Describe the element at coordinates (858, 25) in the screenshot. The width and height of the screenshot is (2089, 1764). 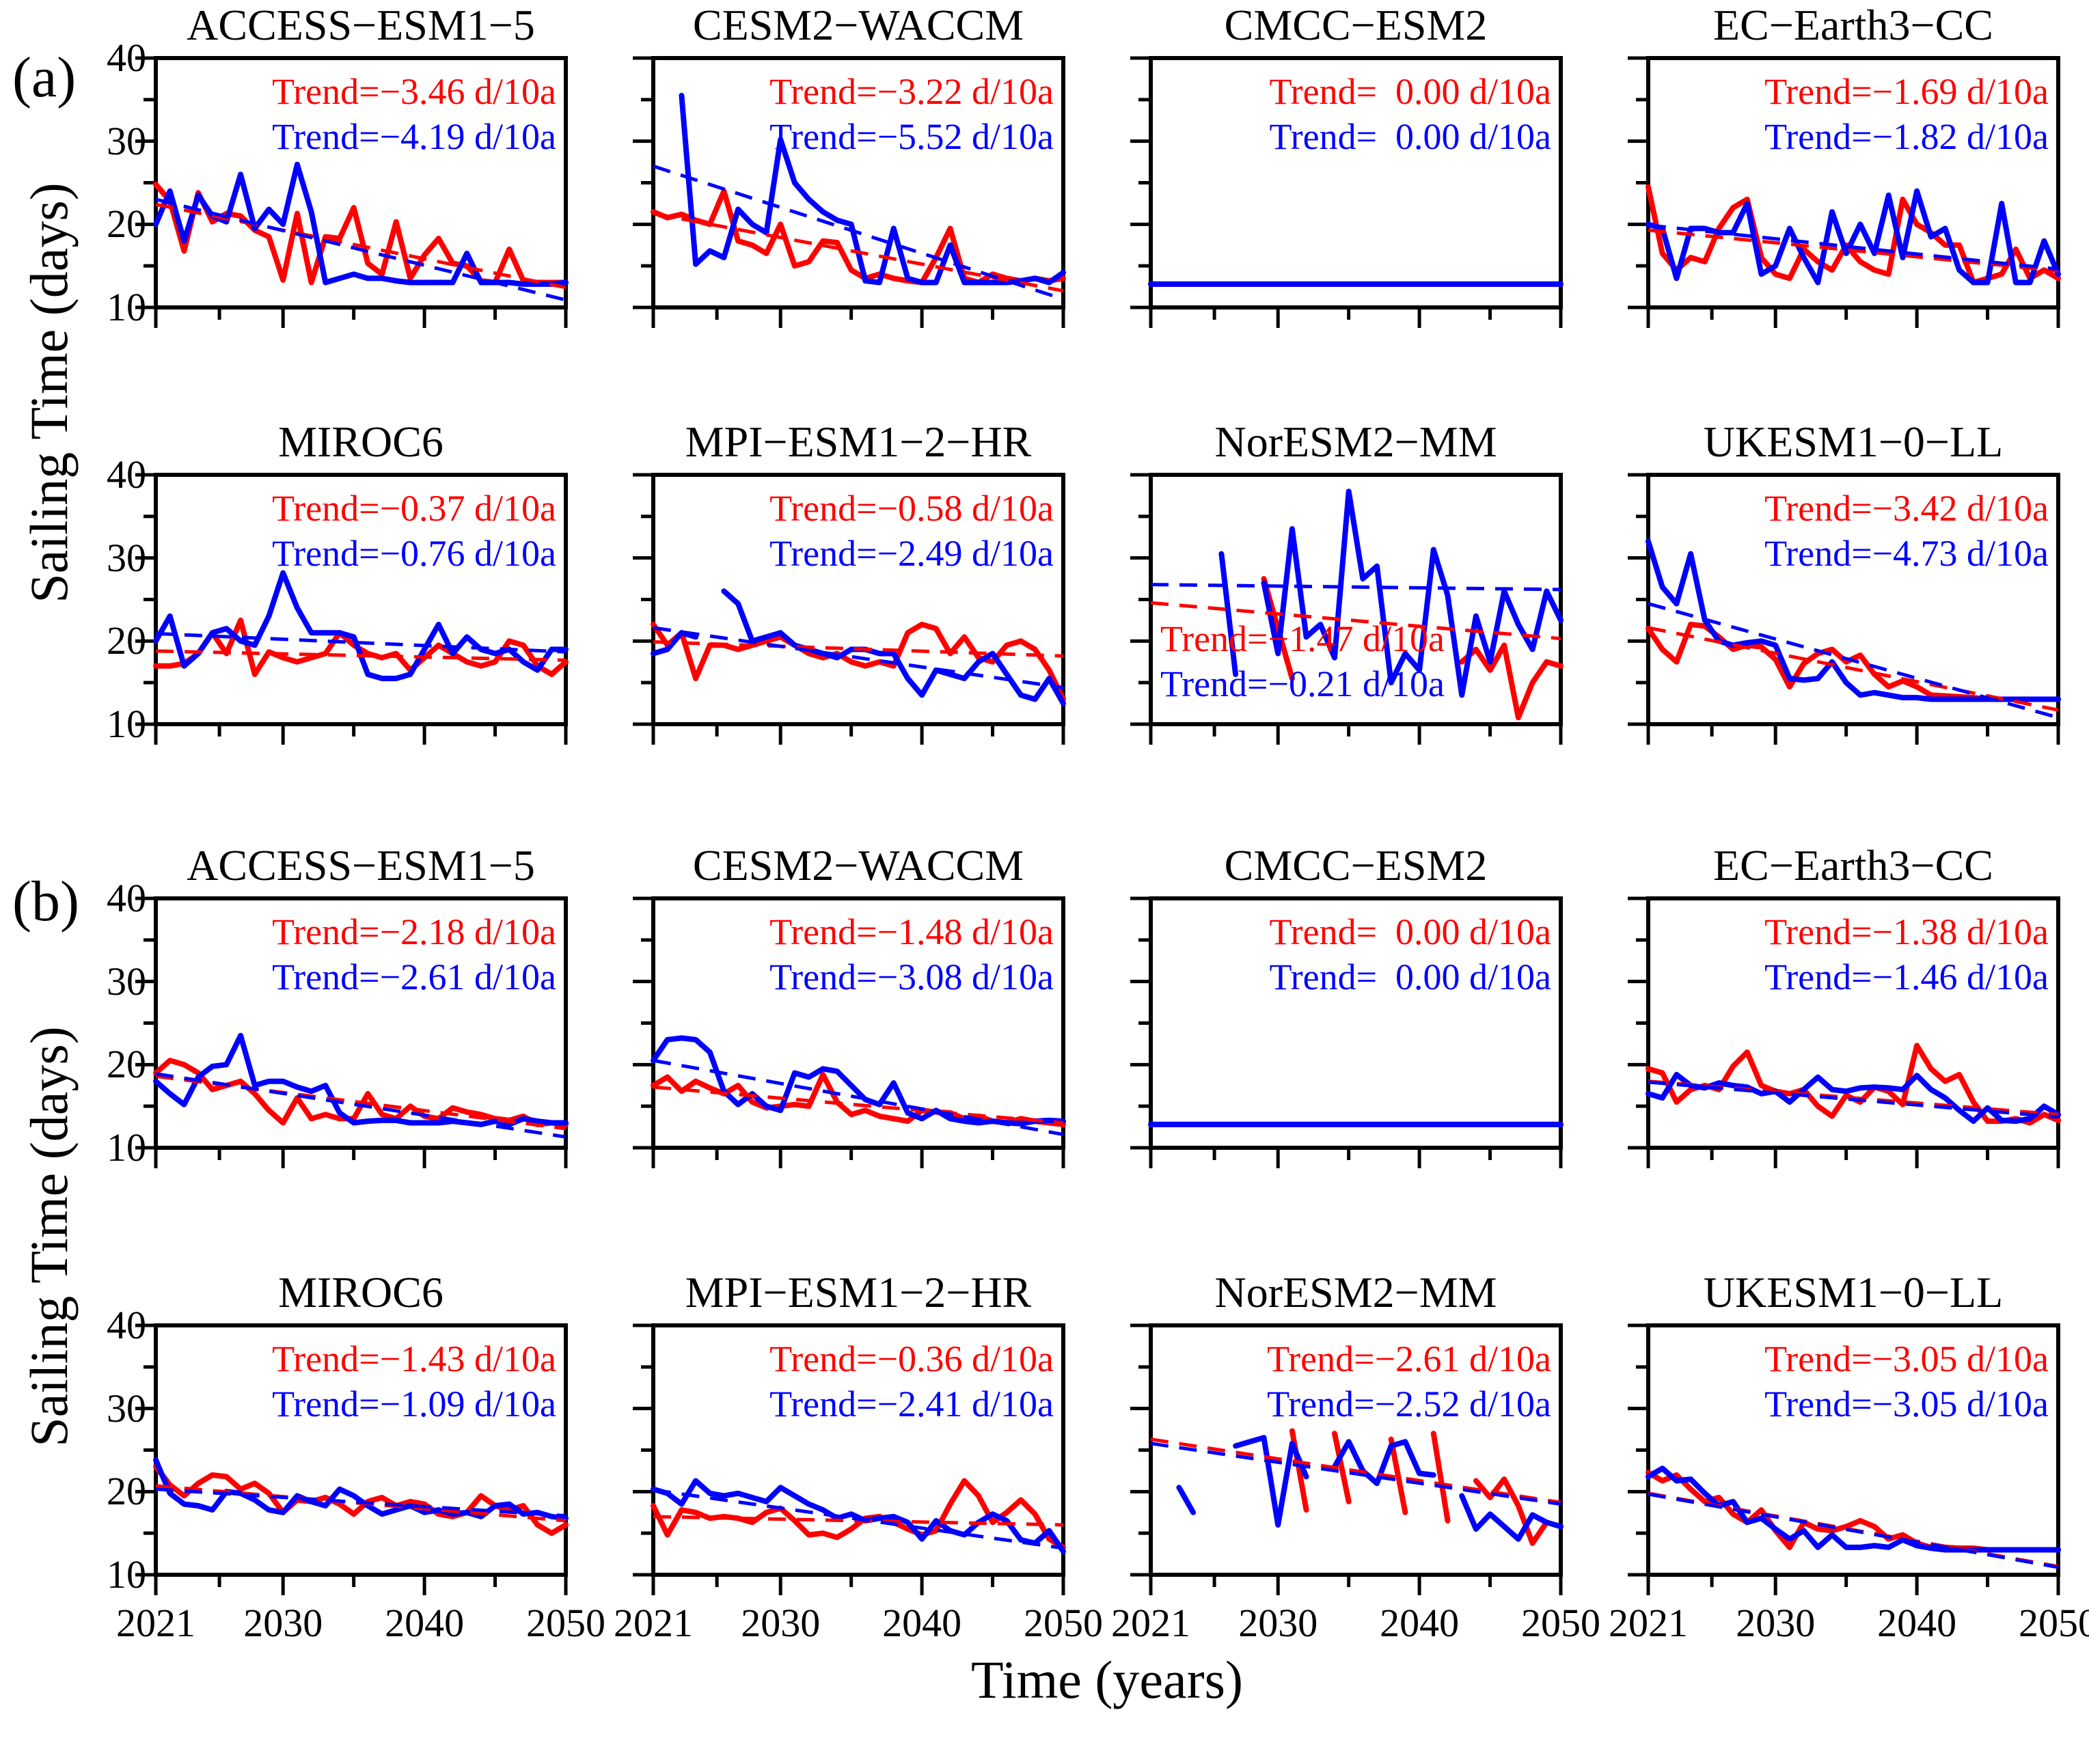
I see `subplot-title-panel-a-cesm2-waccm: CESM2−WACCM` at that location.